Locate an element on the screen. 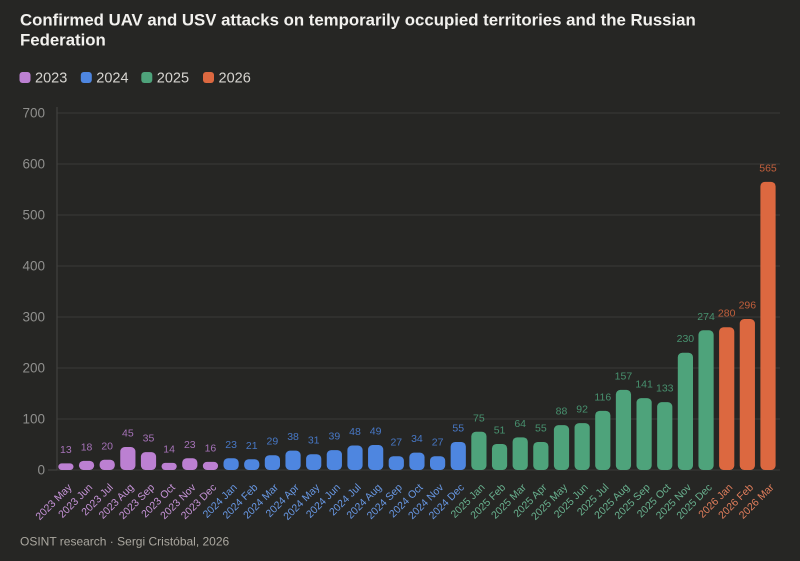 Image resolution: width=800 pixels, height=561 pixels. svg-text: 280 is located at coordinates (727, 314).